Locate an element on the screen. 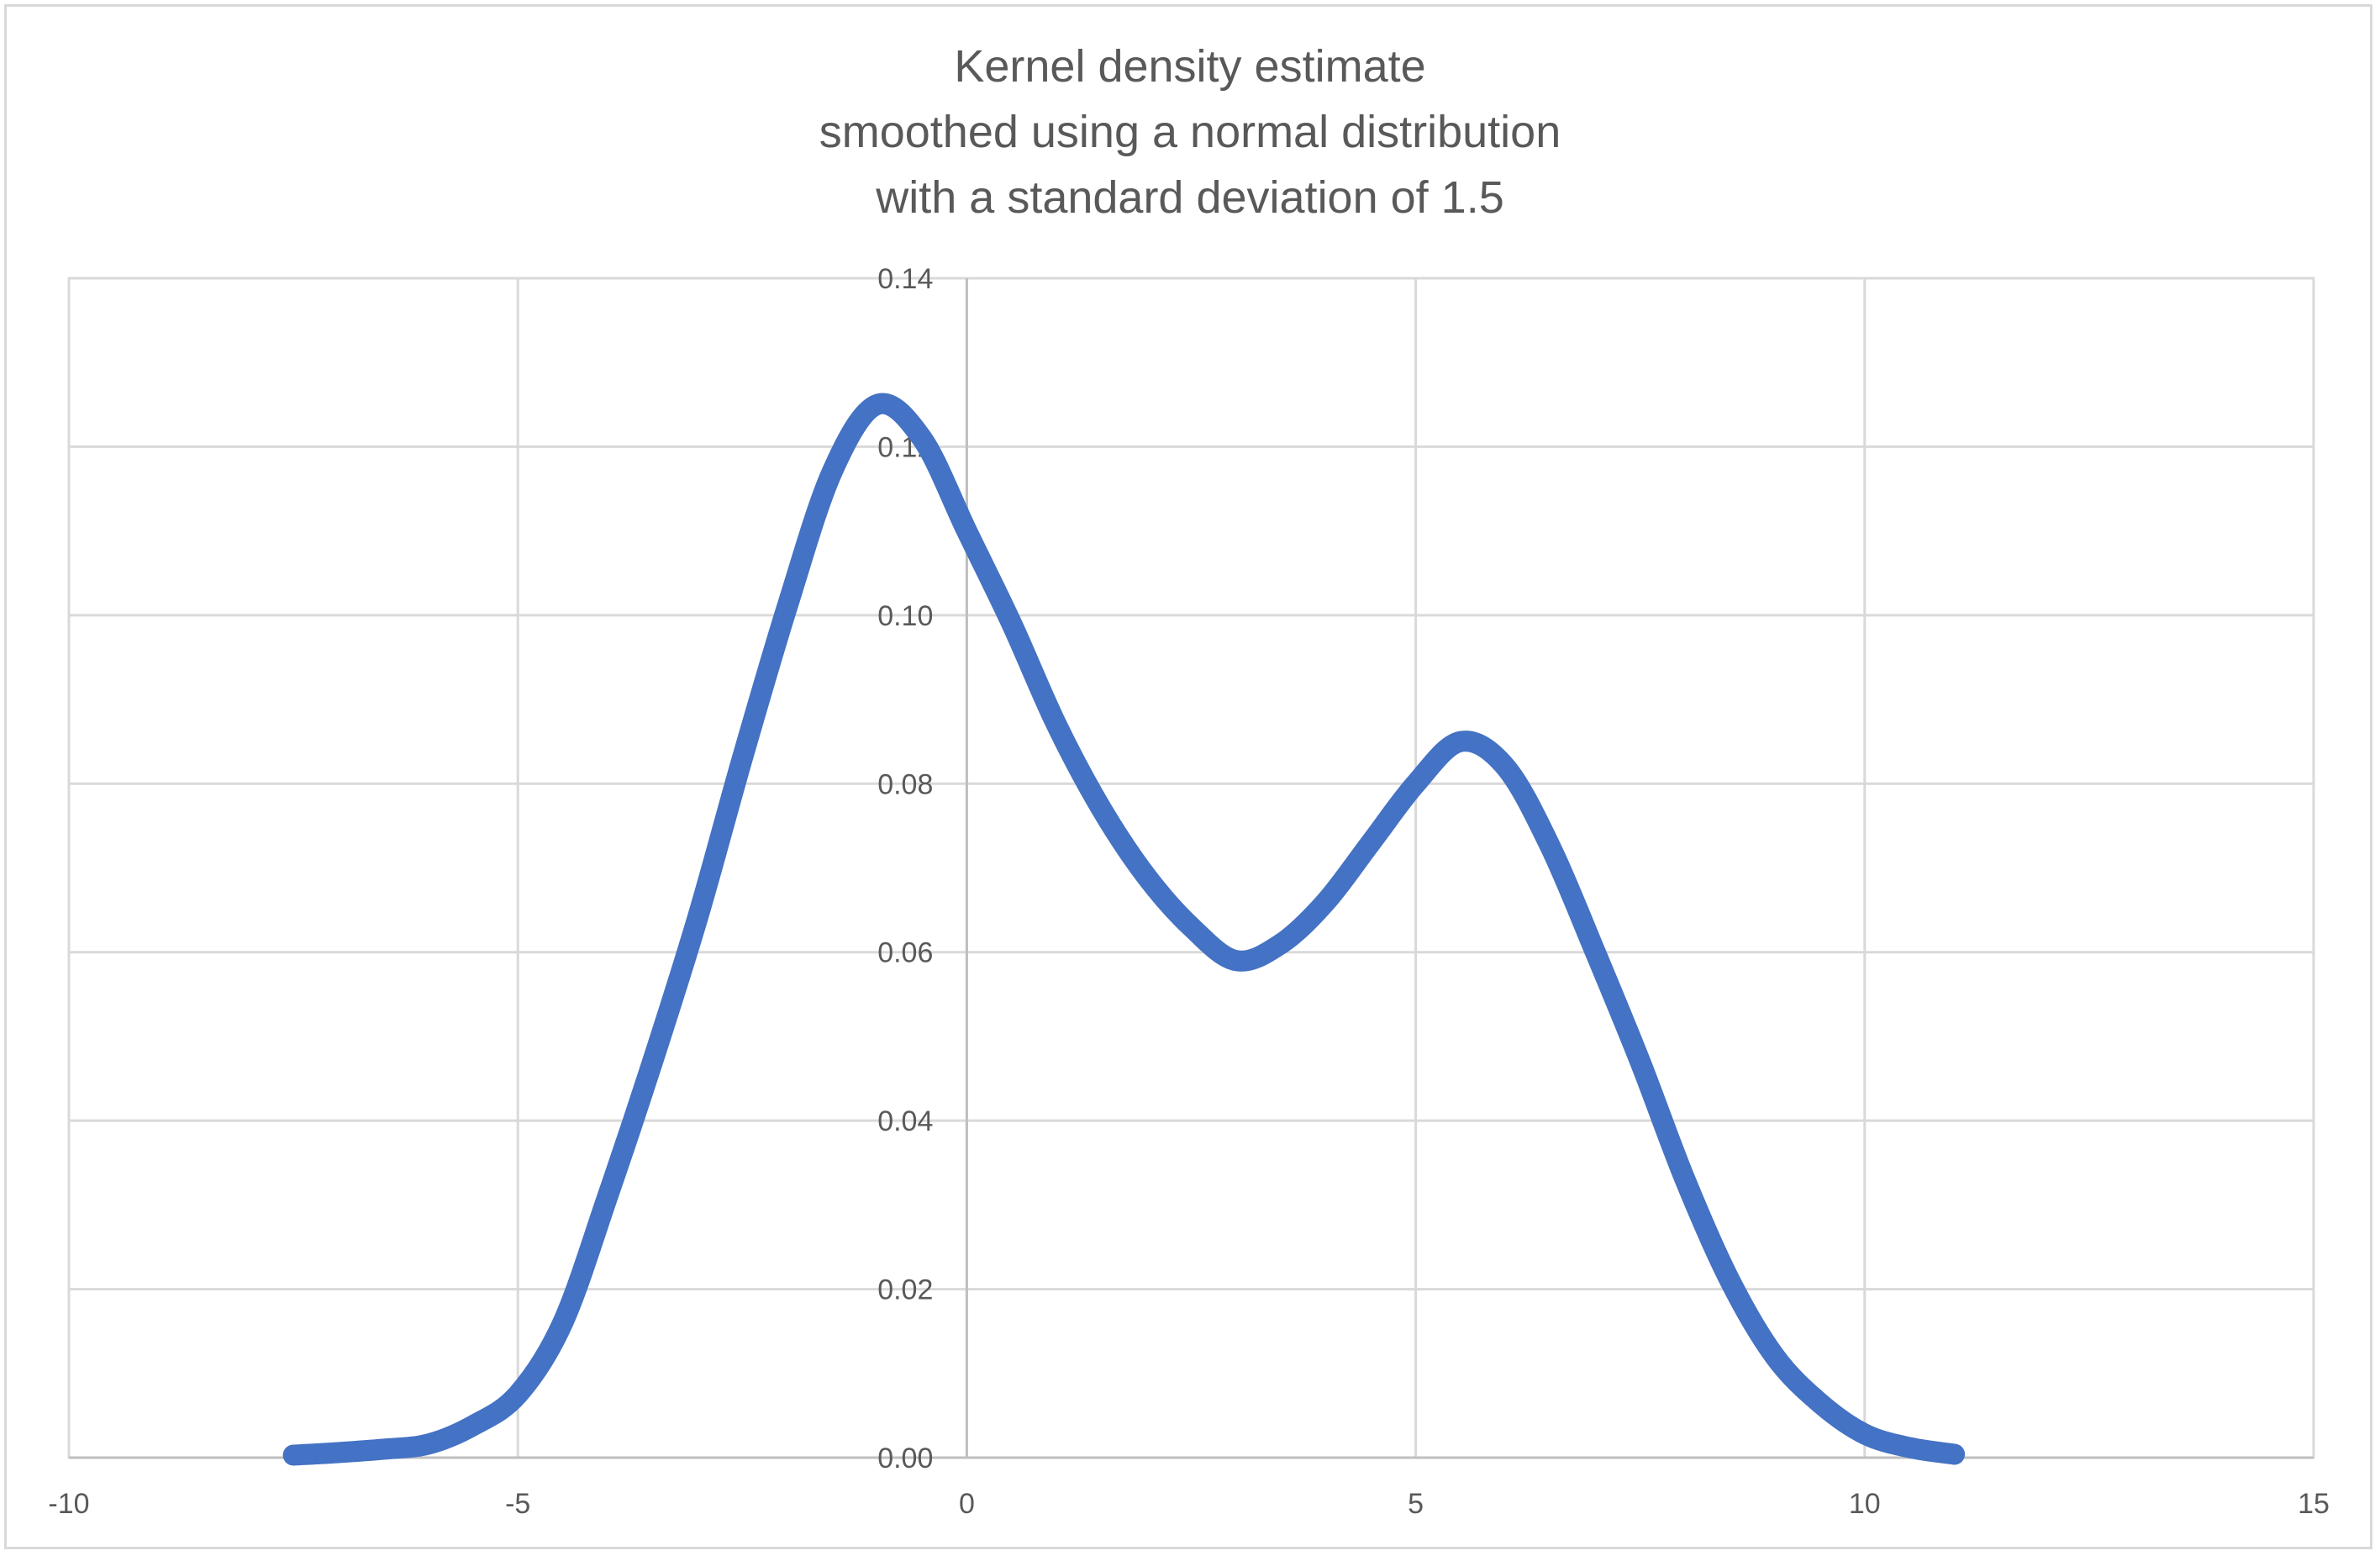 This screenshot has width=2380, height=1556. x-tick-label: 15 is located at coordinates (2314, 1504).